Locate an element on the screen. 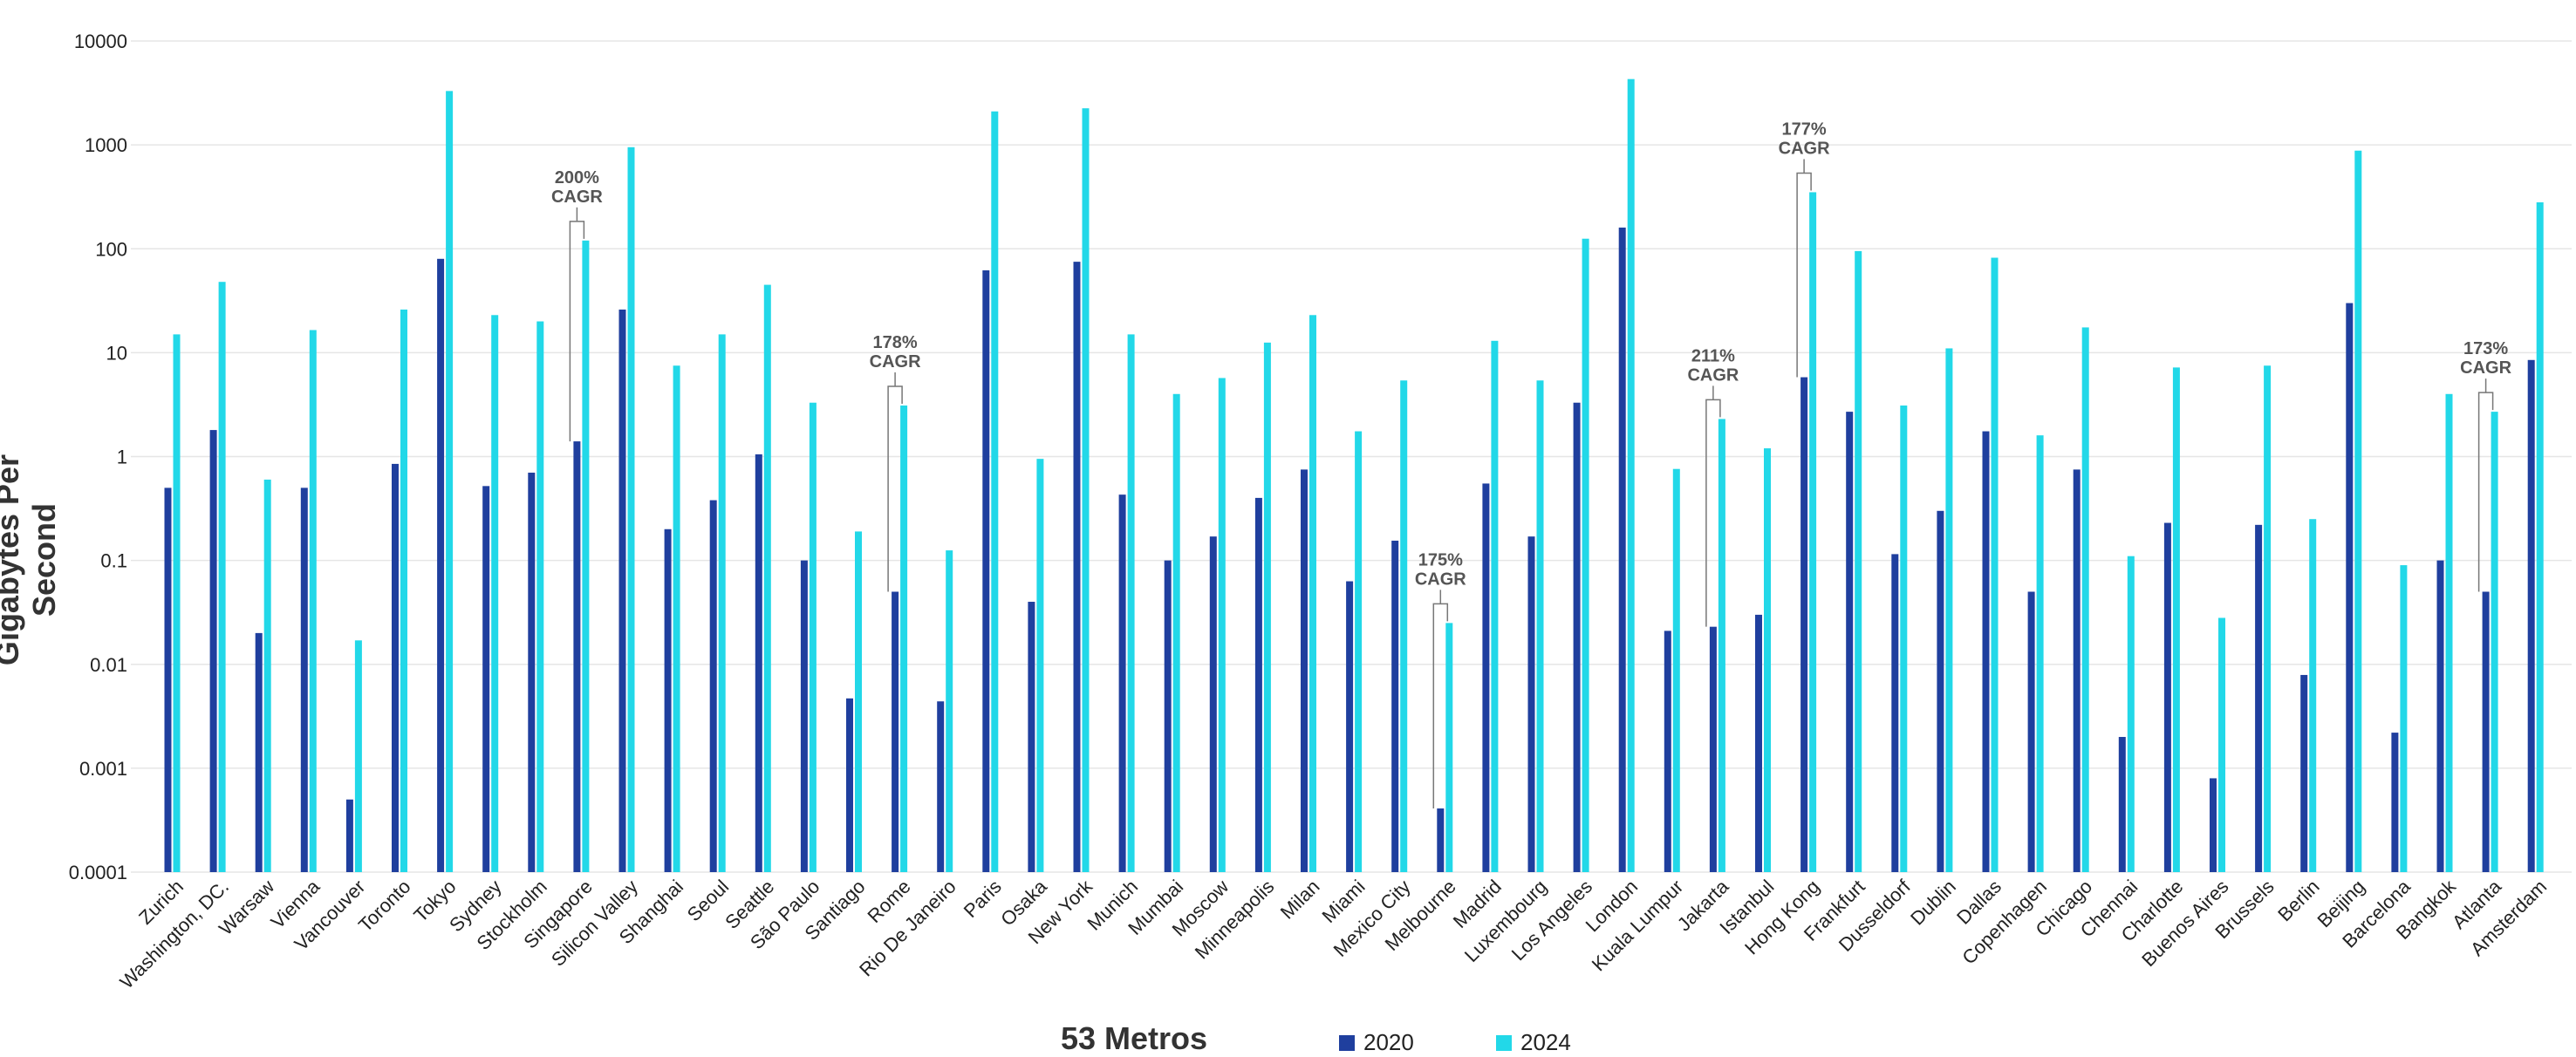 This screenshot has width=2576, height=1057. cagr-percent: 178% is located at coordinates (895, 343).